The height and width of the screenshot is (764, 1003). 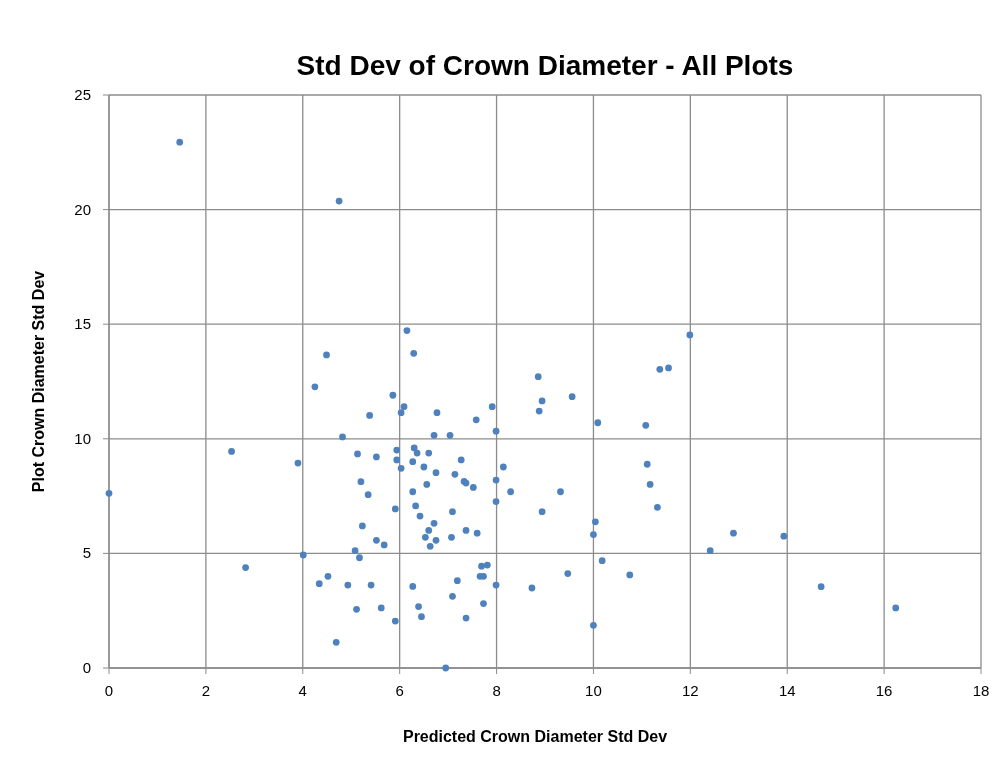 What do you see at coordinates (109, 690) in the screenshot?
I see `x-tick-label: 0` at bounding box center [109, 690].